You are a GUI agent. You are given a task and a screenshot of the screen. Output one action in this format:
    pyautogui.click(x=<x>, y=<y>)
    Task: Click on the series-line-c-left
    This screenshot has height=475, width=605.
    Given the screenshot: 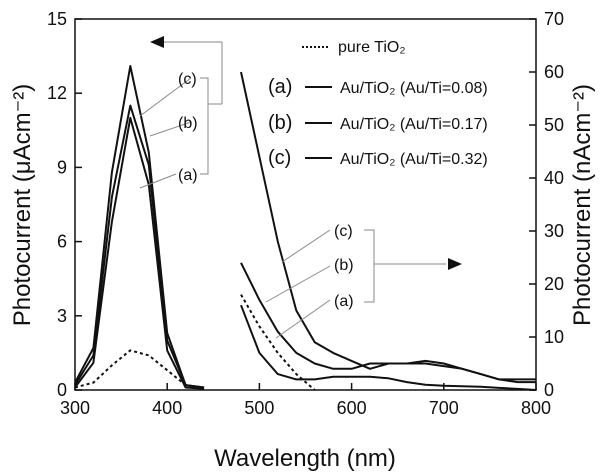 What is the action you would take?
    pyautogui.click(x=139, y=227)
    